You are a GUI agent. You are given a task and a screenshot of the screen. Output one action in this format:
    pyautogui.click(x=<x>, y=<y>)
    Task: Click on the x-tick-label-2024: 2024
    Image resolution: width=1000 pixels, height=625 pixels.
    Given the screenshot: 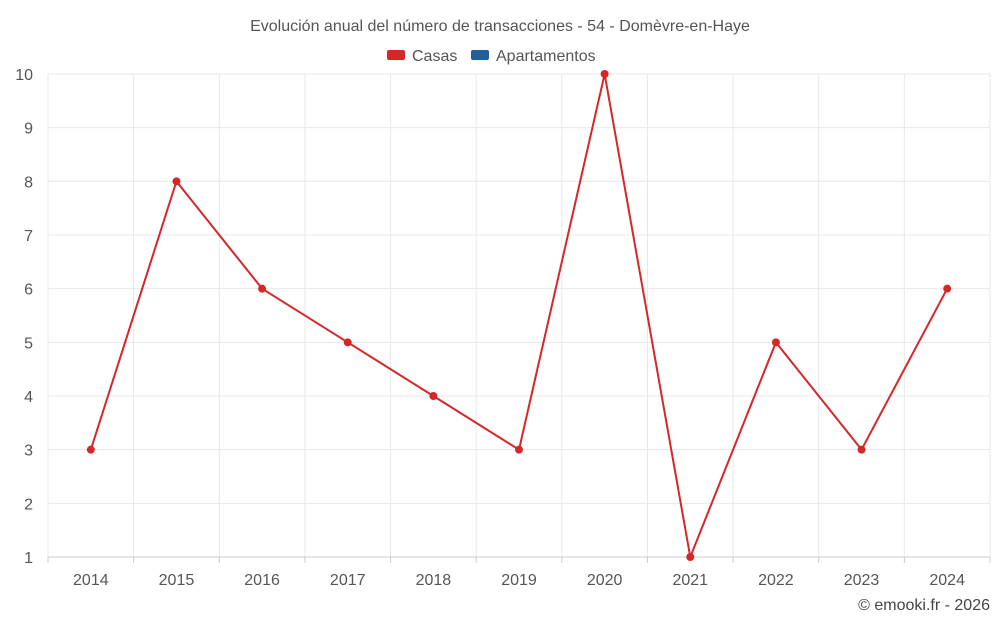 What is the action you would take?
    pyautogui.click(x=947, y=580)
    